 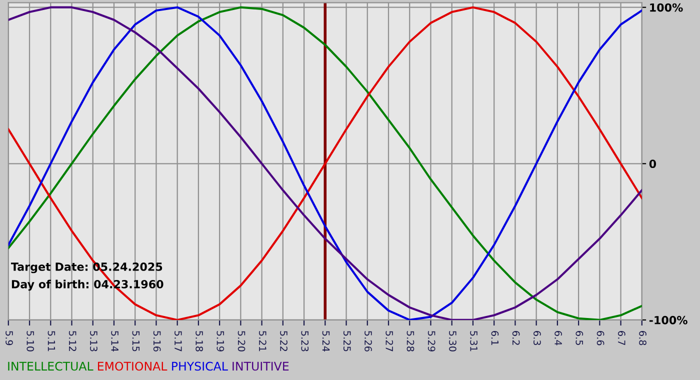 I want to click on x-tick-label: 5.30, so click(x=452, y=341).